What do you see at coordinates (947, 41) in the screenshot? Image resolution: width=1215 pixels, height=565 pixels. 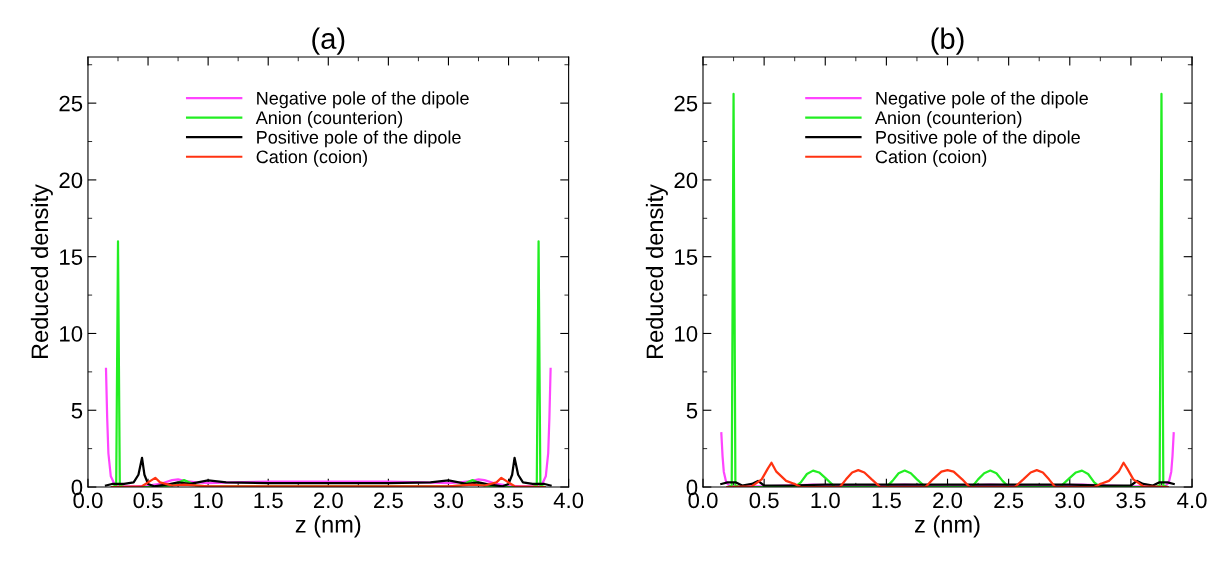 I see `chart-title: (b)` at bounding box center [947, 41].